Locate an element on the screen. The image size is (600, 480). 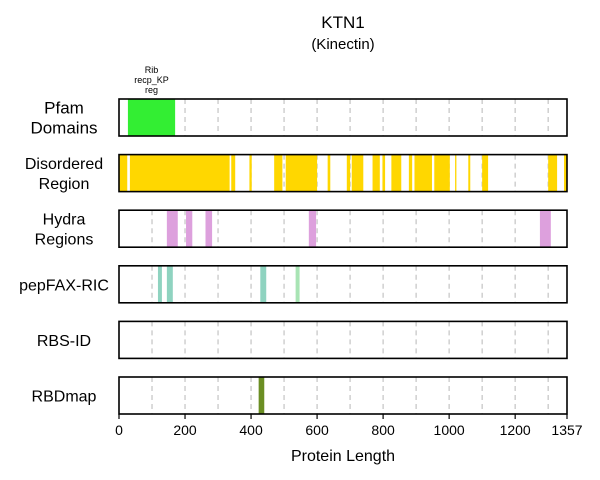
track-disordered-region: Disordered Region is located at coordinates (296, 173).